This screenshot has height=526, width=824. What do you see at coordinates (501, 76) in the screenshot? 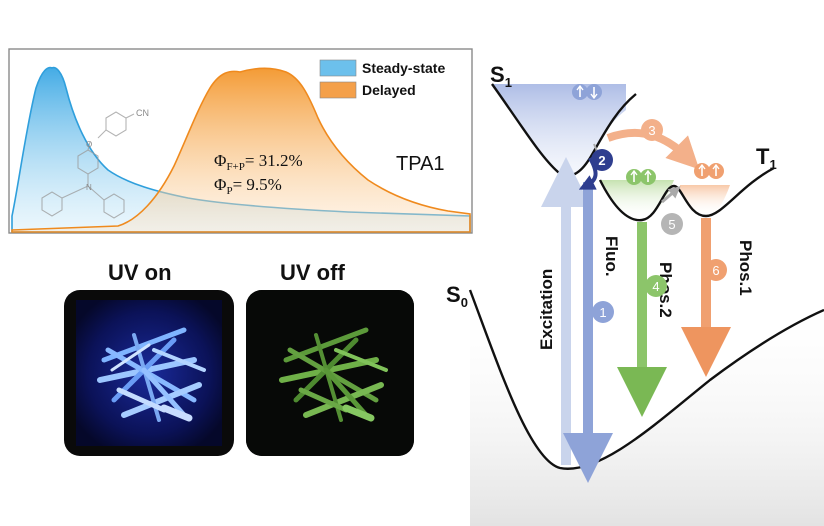
I see `s1-state-label: S1` at bounding box center [501, 76].